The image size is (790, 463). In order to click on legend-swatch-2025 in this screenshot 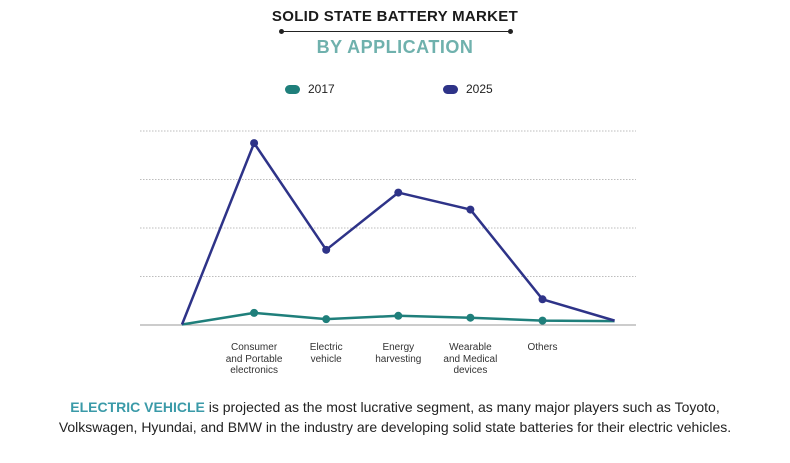, I will do `click(450, 89)`.